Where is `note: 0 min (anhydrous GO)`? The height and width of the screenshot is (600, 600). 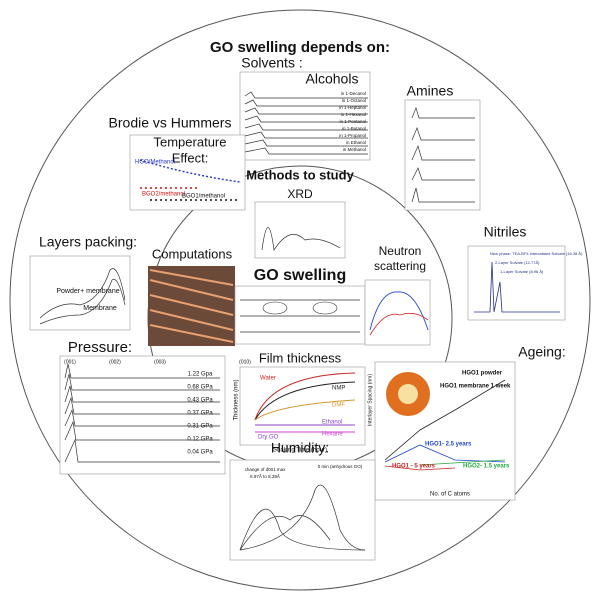
note: 0 min (anhydrous GO) is located at coordinates (340, 466).